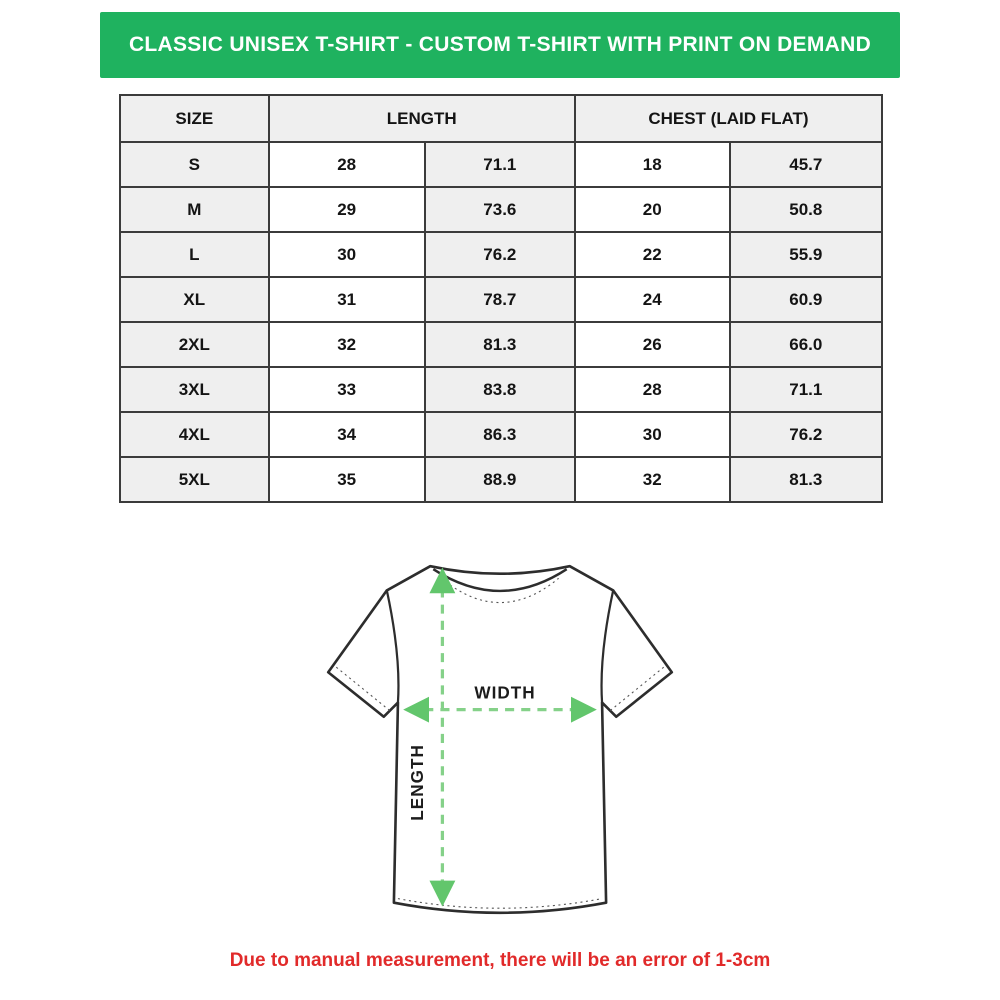  Describe the element at coordinates (806, 254) in the screenshot. I see `chest-cm-cell: 55.9` at that location.